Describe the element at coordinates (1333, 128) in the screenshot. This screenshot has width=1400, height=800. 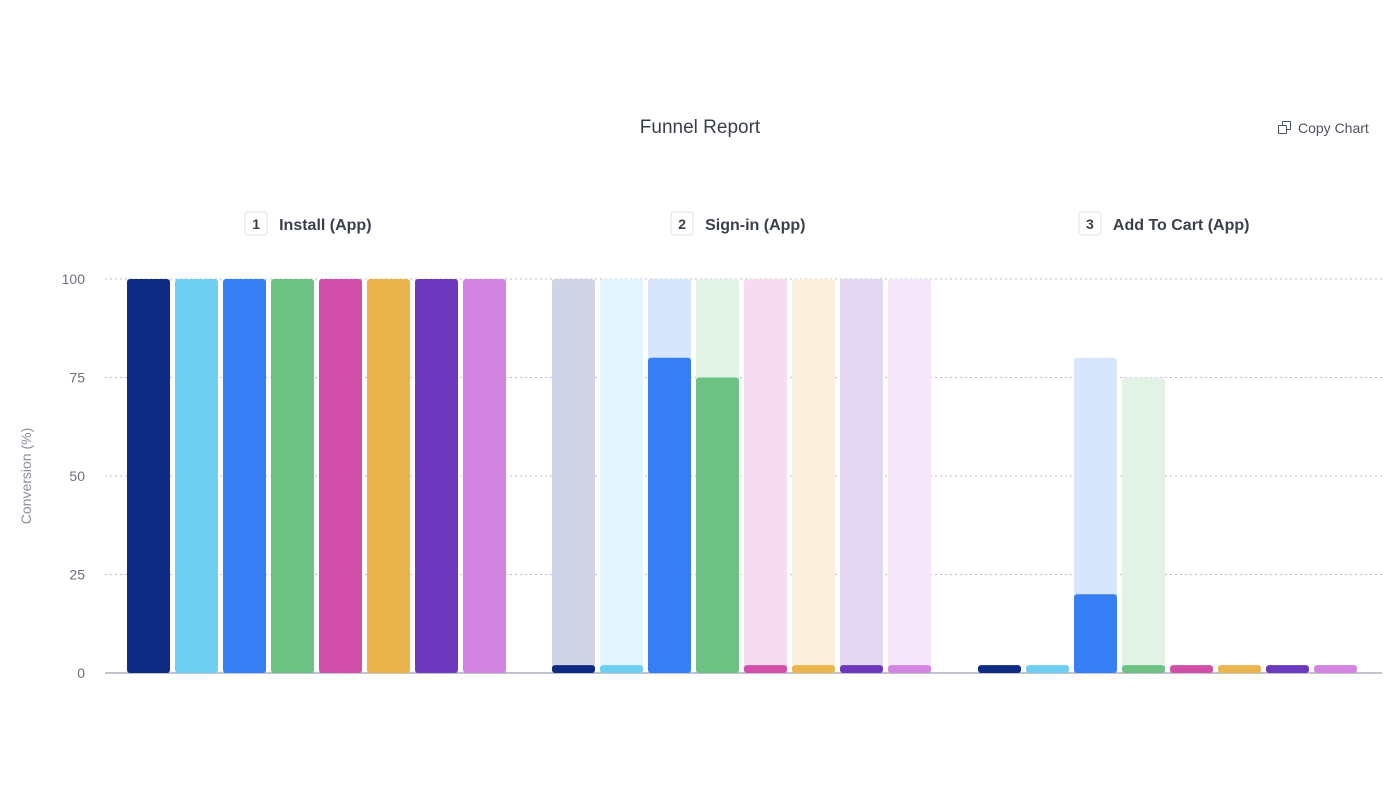
I see `copy-chart-label: Copy Chart` at that location.